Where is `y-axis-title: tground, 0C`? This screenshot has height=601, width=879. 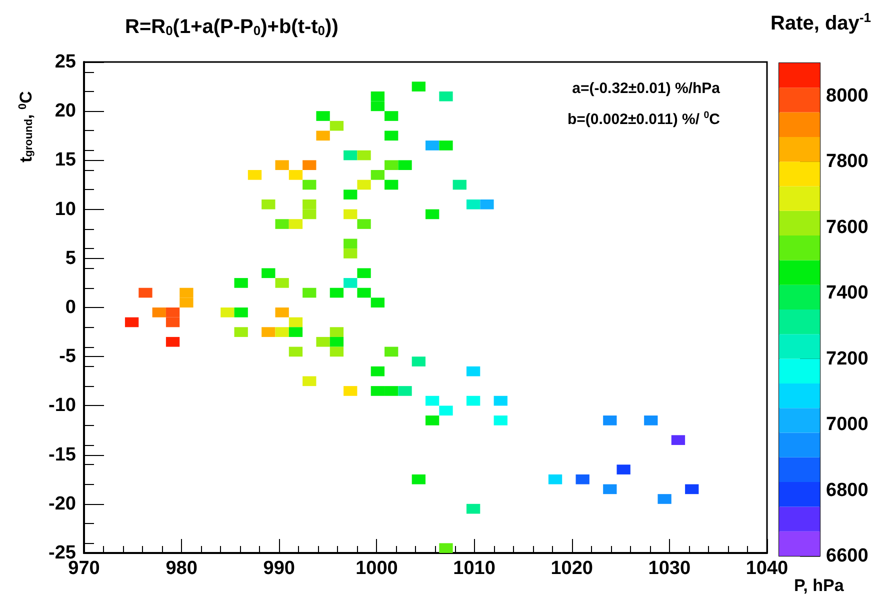
y-axis-title: tground, 0C is located at coordinates (26, 126).